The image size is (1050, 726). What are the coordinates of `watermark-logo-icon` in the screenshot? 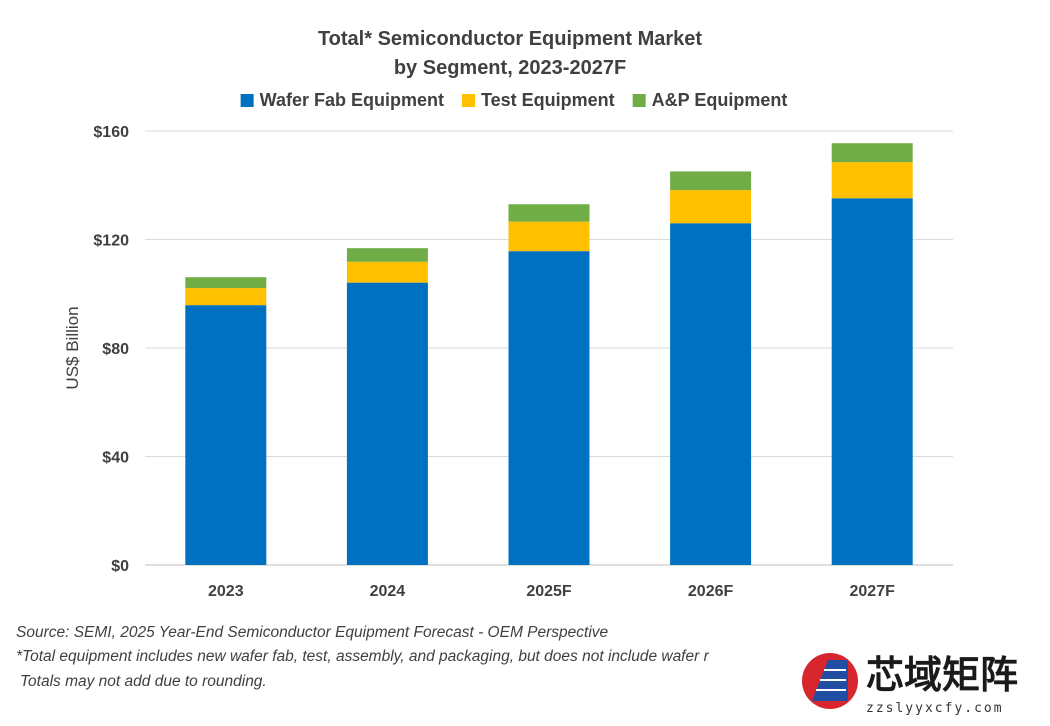 It's located at (830, 681).